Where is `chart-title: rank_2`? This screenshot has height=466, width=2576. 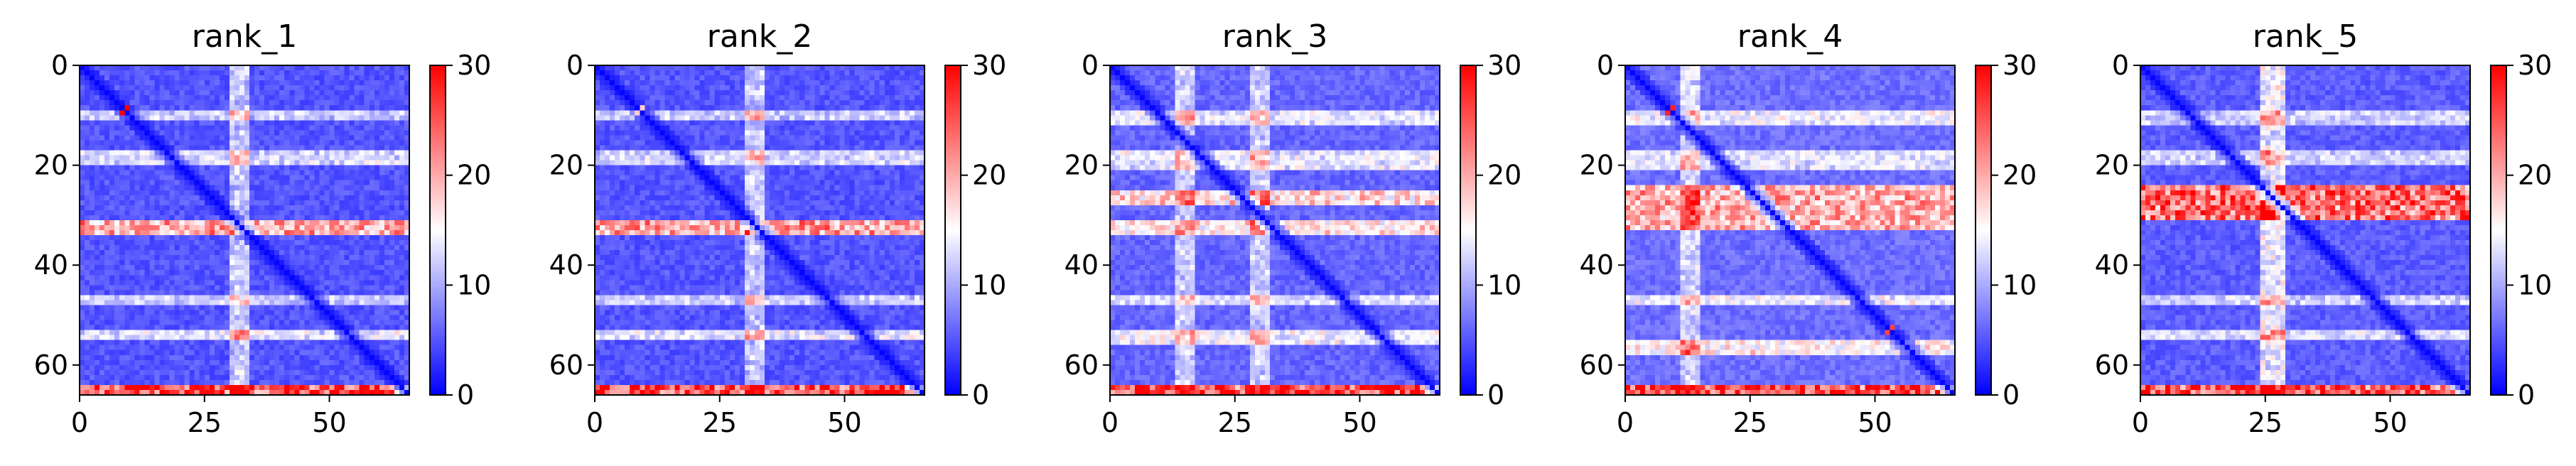 chart-title: rank_2 is located at coordinates (760, 36).